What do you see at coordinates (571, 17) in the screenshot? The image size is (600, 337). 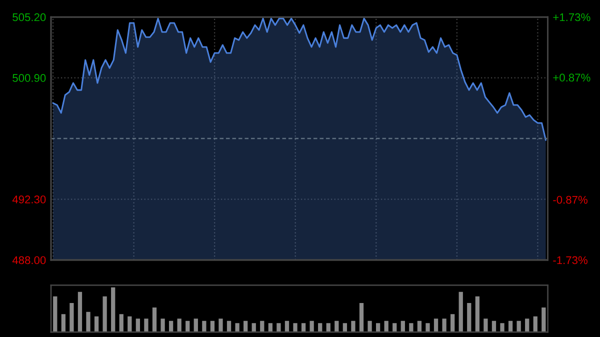 I see `y2-tick-label: +1.73%` at bounding box center [571, 17].